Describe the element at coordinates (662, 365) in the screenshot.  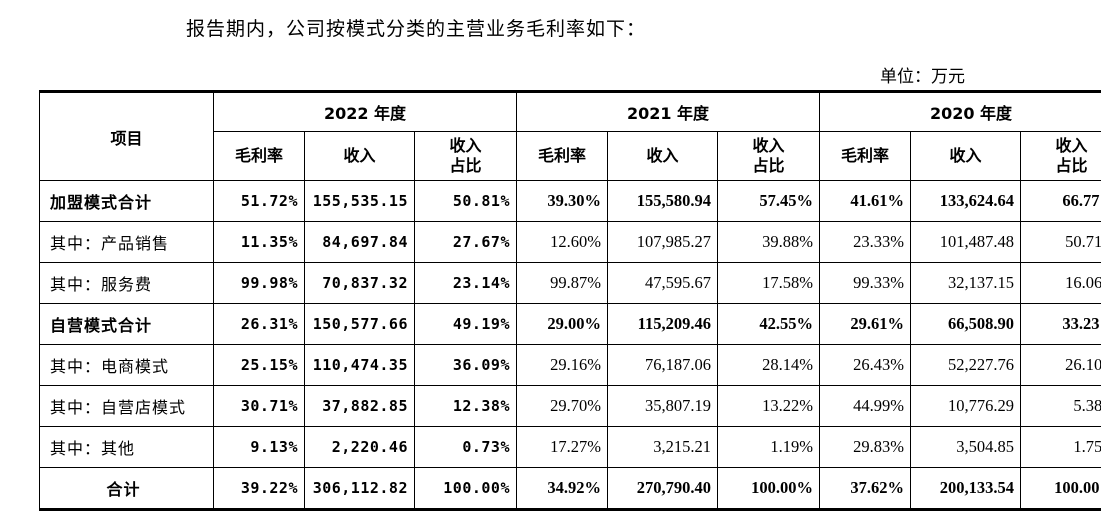
I see `revenue-cell: 76,187.06` at that location.